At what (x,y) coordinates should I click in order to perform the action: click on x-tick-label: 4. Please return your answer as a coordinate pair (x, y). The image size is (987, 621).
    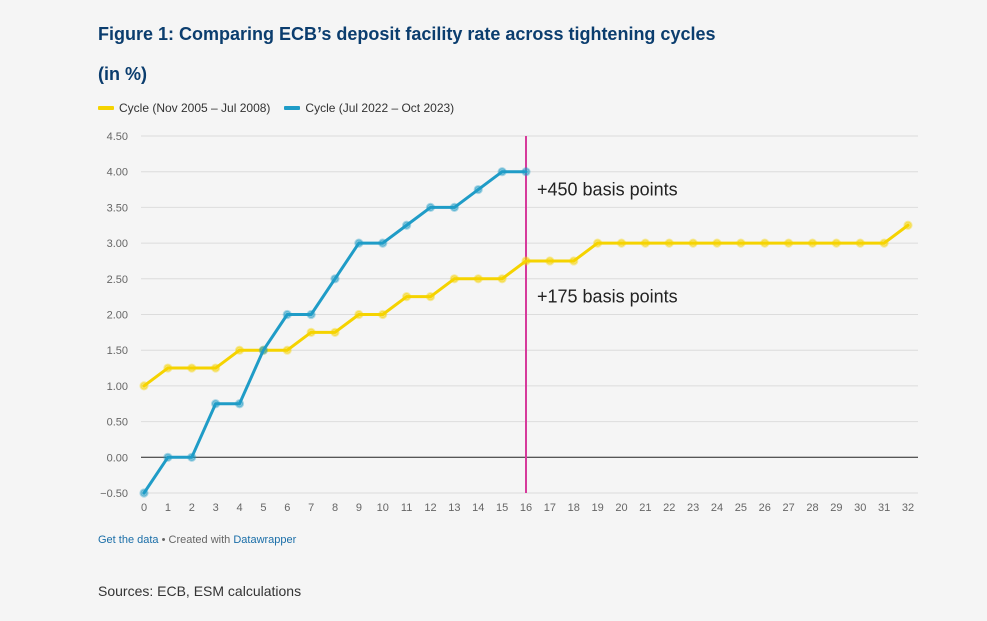
    Looking at the image, I should click on (239, 508).